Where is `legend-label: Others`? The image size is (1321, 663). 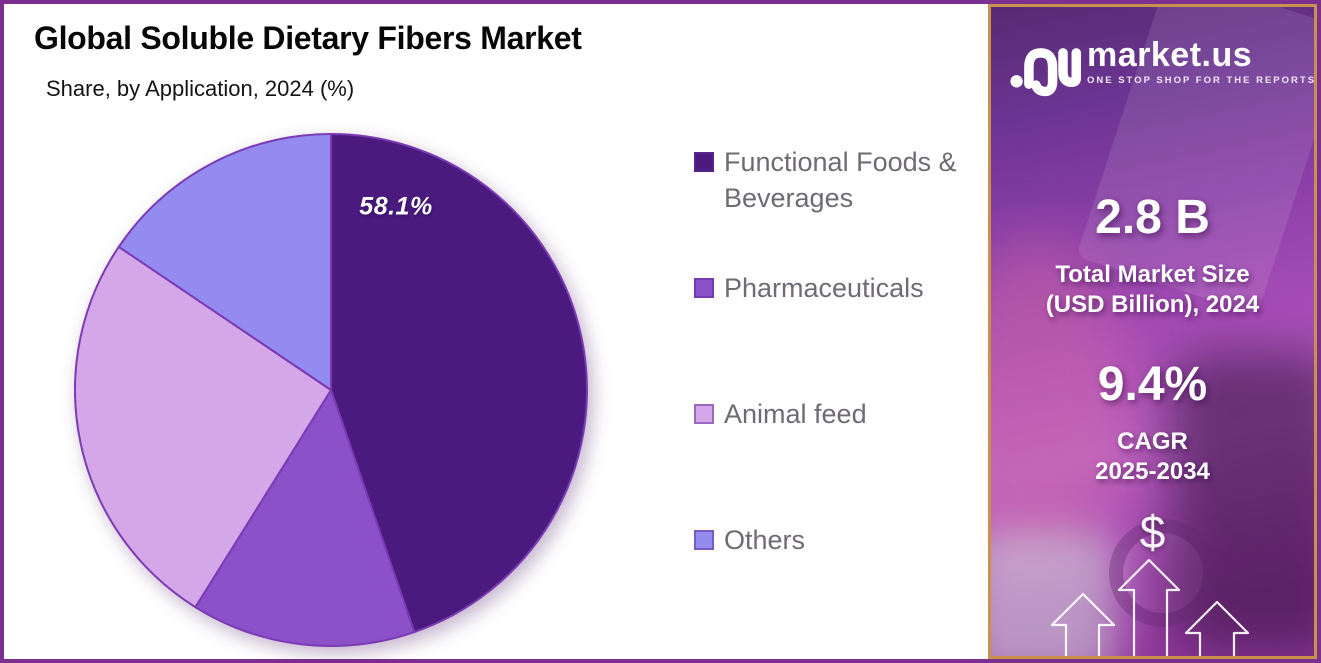
legend-label: Others is located at coordinates (765, 540).